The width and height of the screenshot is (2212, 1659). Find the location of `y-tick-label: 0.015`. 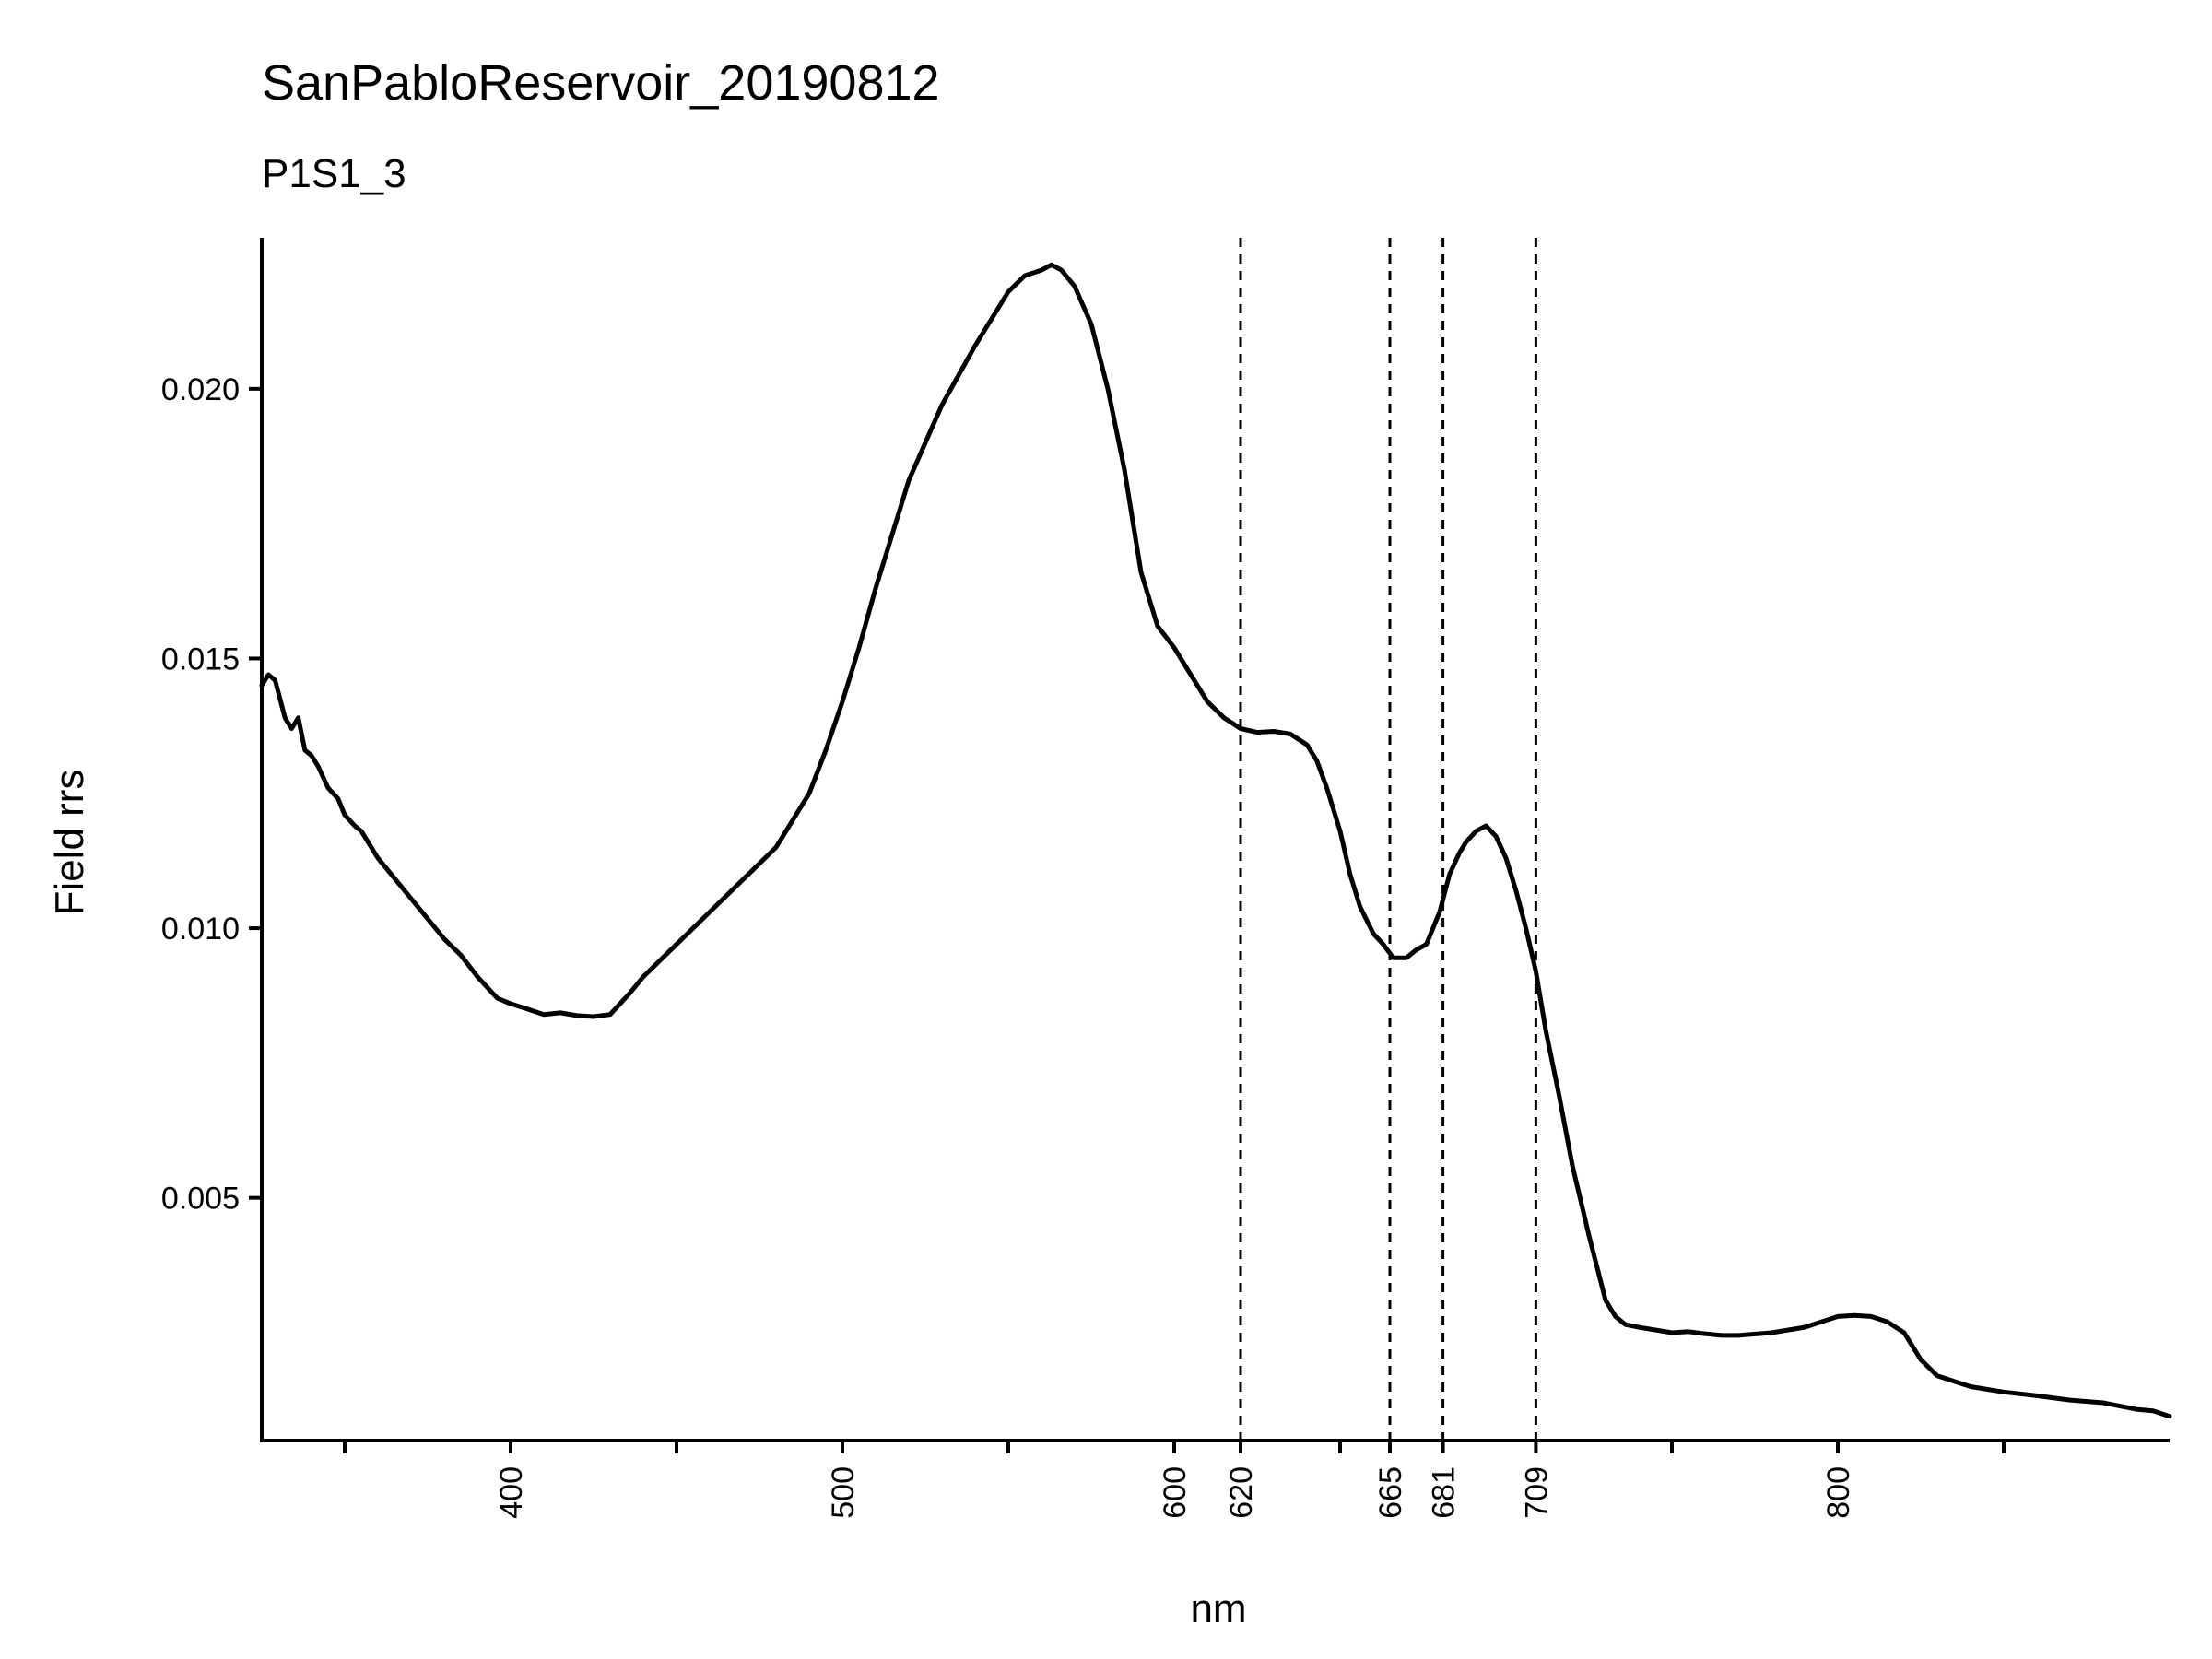

y-tick-label: 0.015 is located at coordinates (200, 659).